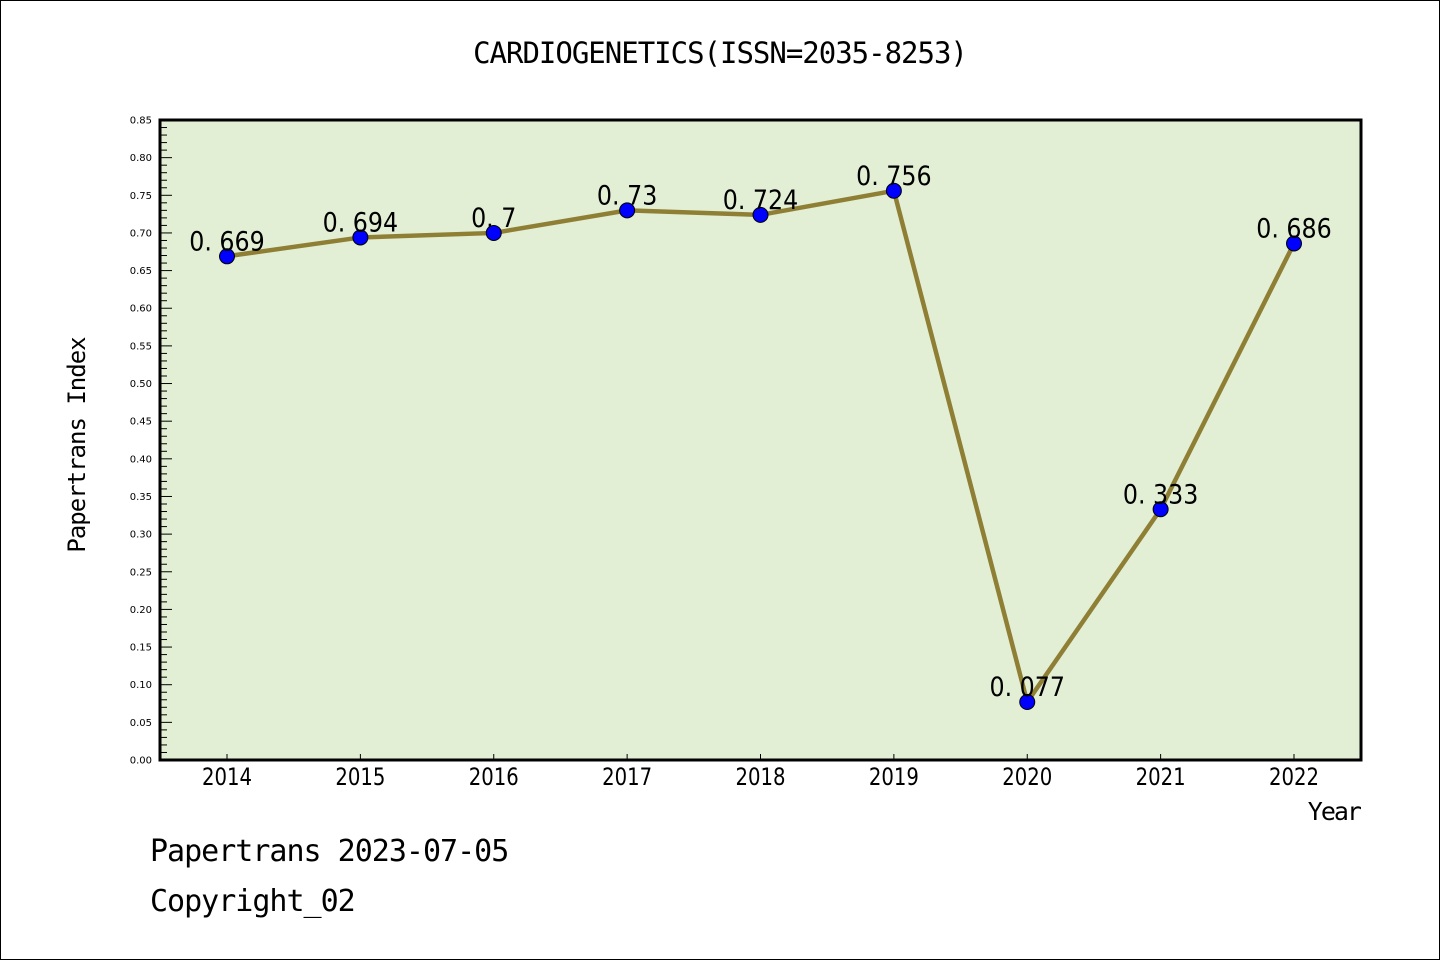  What do you see at coordinates (1161, 494) in the screenshot?
I see `data-label: 0. 333` at bounding box center [1161, 494].